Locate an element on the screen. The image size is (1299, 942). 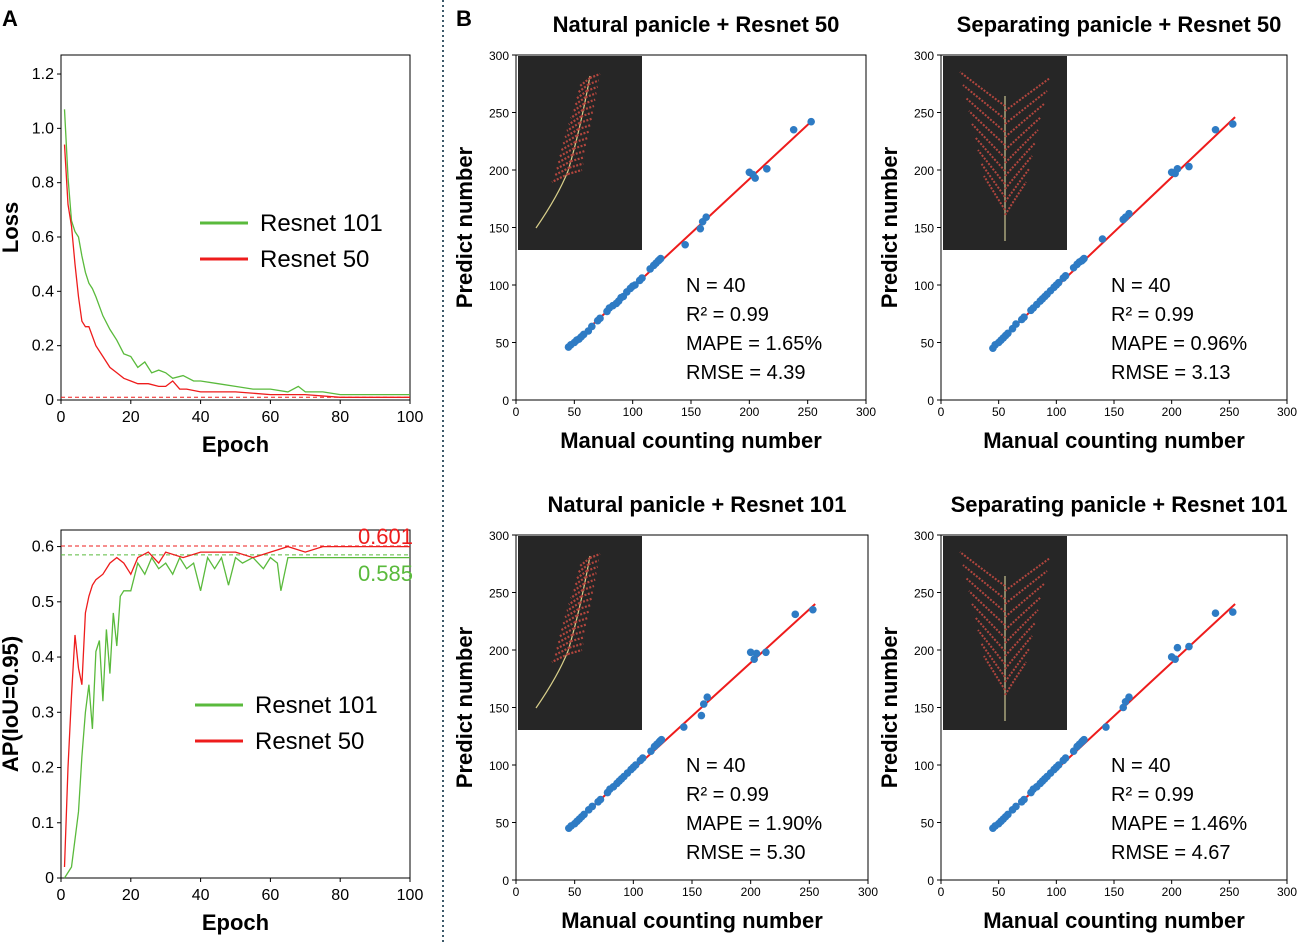
panicle-stem is located at coordinates (563, 152).